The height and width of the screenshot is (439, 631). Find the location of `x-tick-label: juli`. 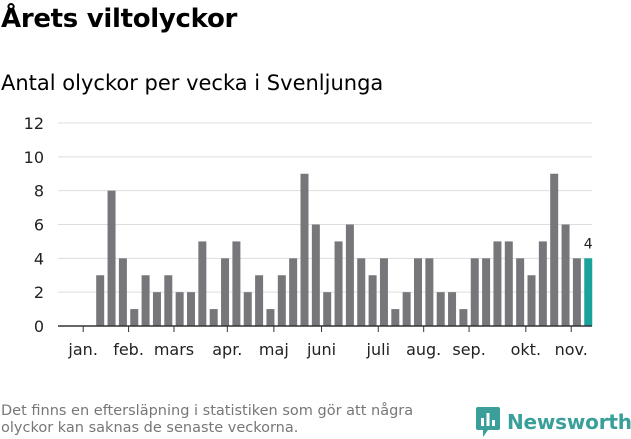

x-tick-label: juli is located at coordinates (378, 349).